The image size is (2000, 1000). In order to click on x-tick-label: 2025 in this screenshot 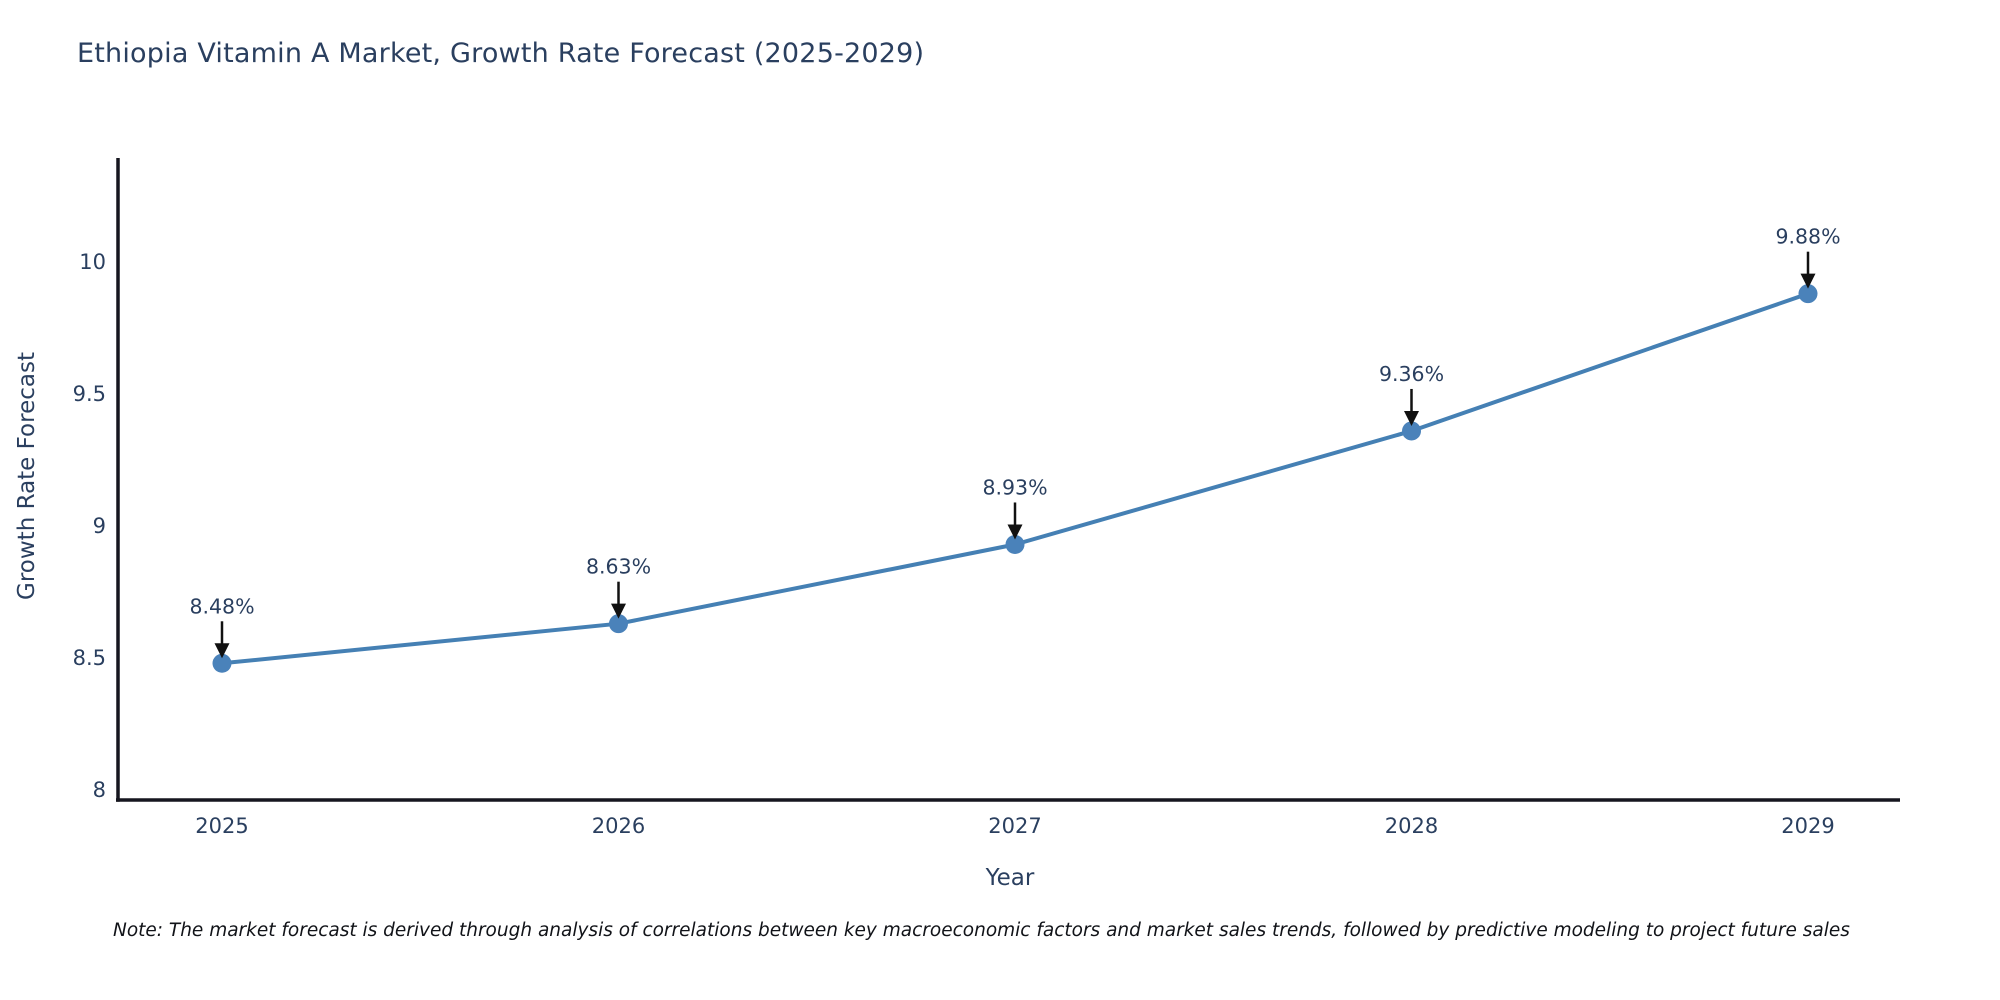, I will do `click(221, 826)`.